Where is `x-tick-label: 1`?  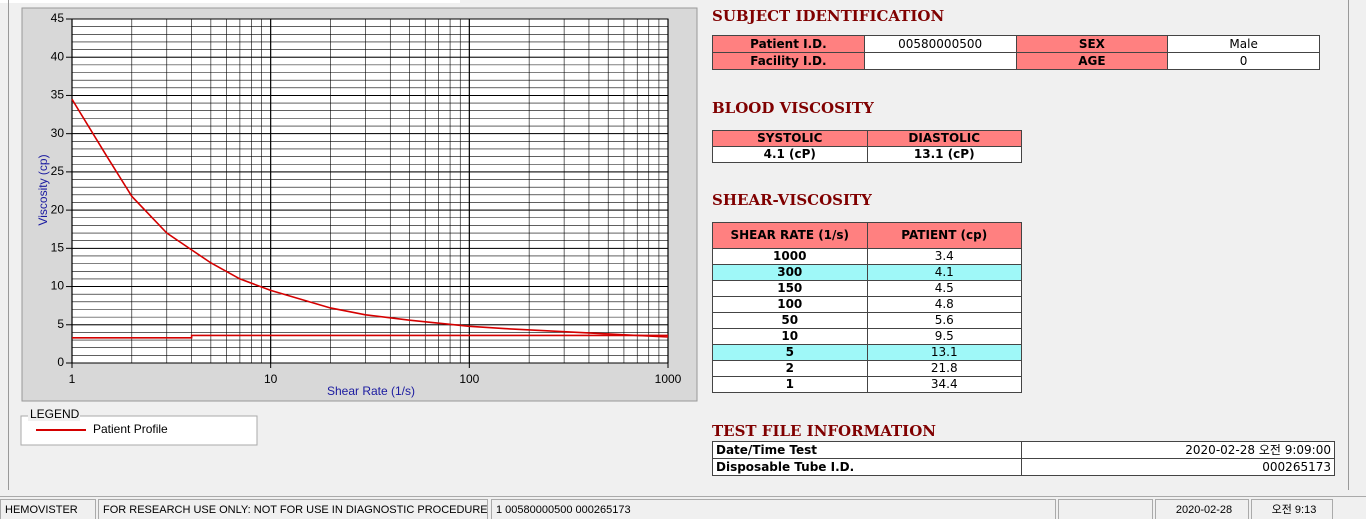
x-tick-label: 1 is located at coordinates (72, 379).